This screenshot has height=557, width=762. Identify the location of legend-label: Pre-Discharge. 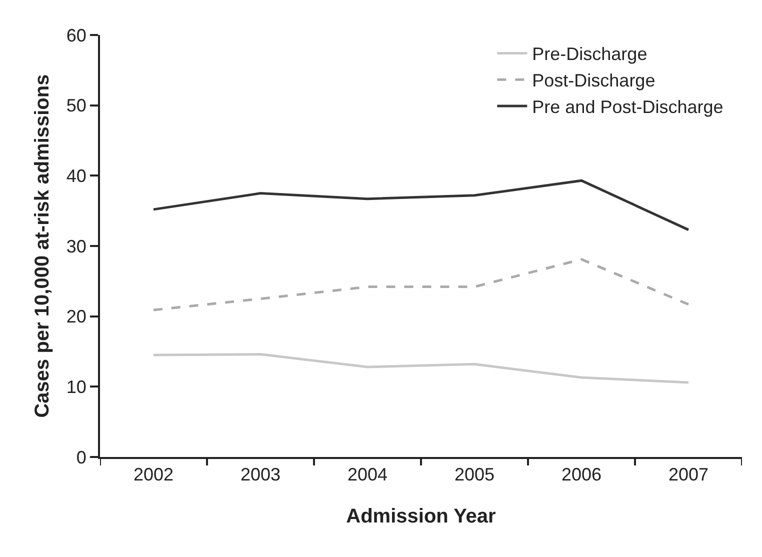
(590, 54).